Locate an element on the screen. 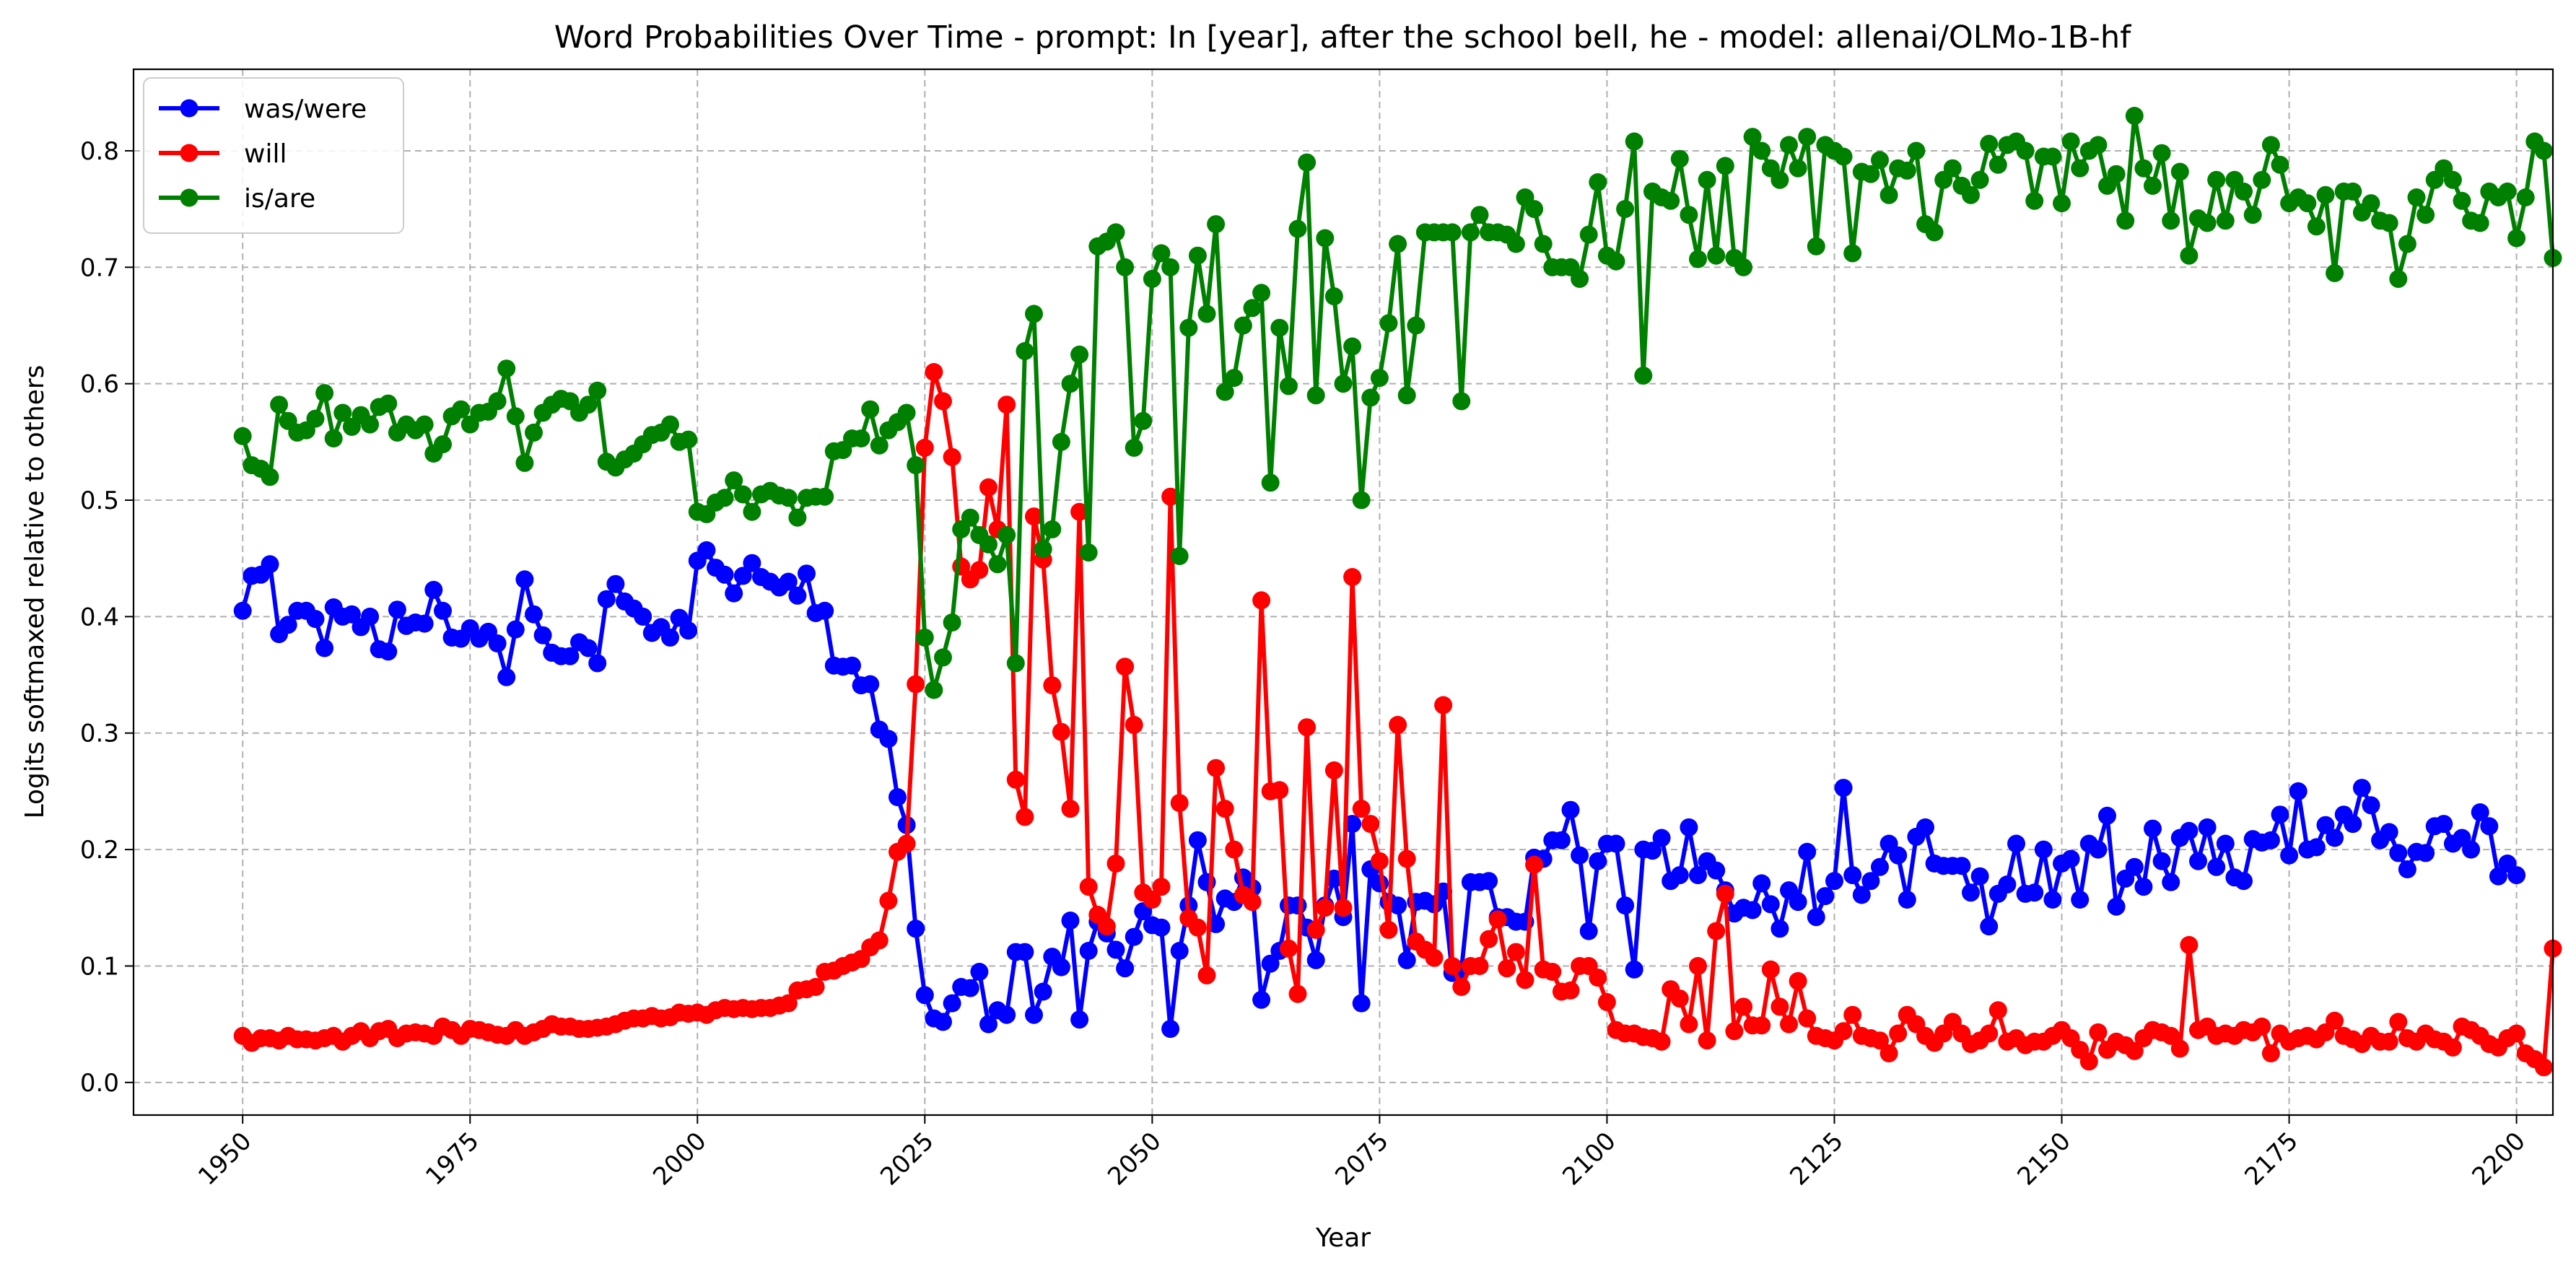 The height and width of the screenshot is (1276, 2576). legend-swatch-marker is located at coordinates (189, 153).